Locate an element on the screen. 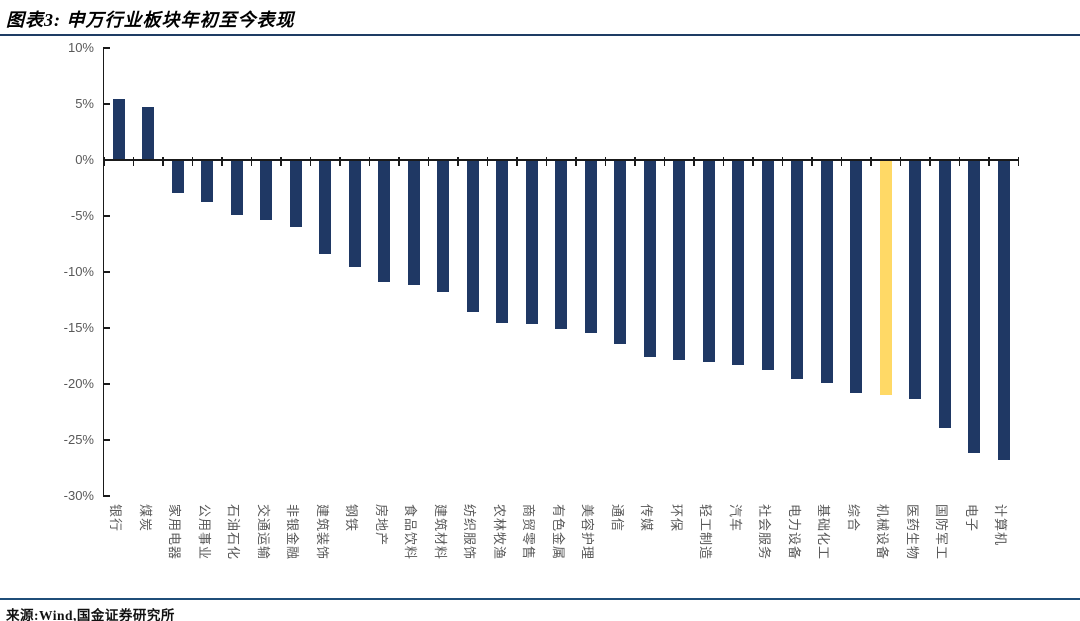 The width and height of the screenshot is (1080, 621). x-axis-category-label: 建筑装饰 is located at coordinates (322, 532).